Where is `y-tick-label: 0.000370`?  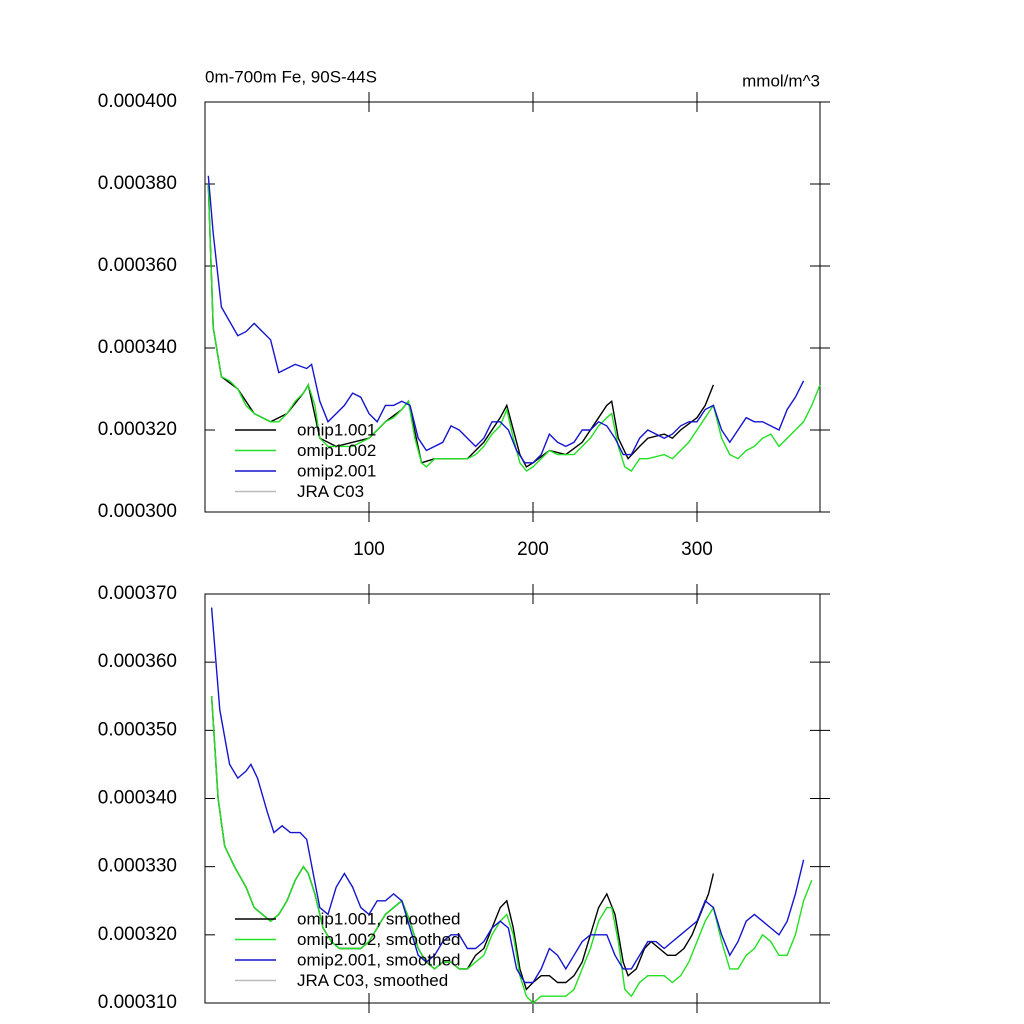 y-tick-label: 0.000370 is located at coordinates (137, 593).